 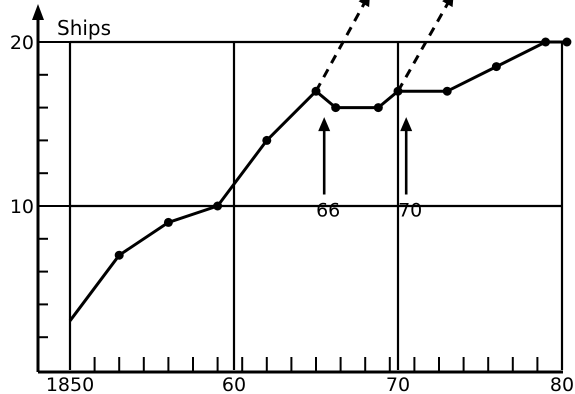 What do you see at coordinates (84, 28) in the screenshot?
I see `y-axis-title: Ships` at bounding box center [84, 28].